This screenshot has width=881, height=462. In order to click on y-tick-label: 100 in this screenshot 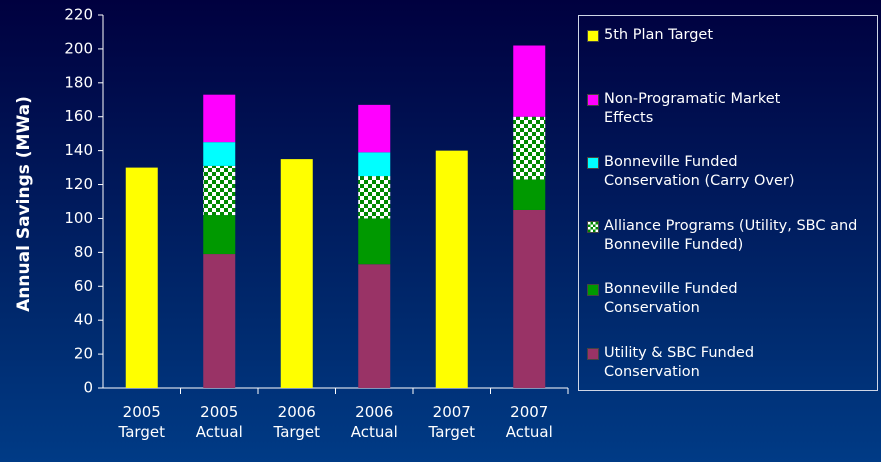, I will do `click(78, 218)`.